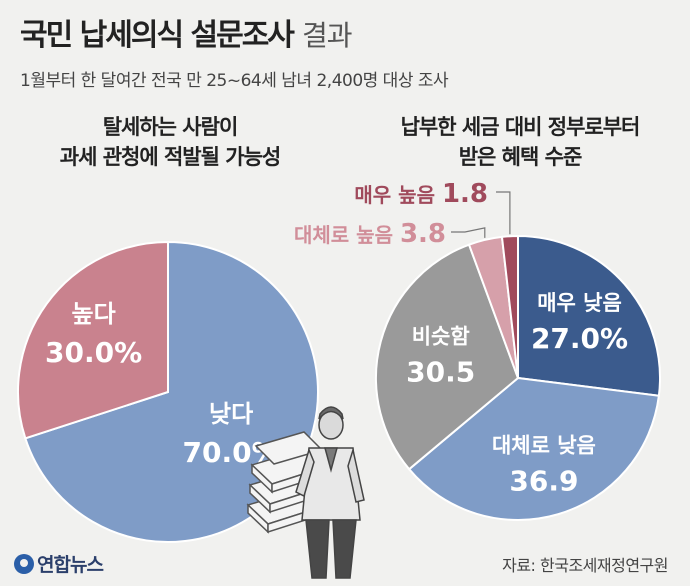  What do you see at coordinates (441, 336) in the screenshot?
I see `right-slice-2-label: 비슷함` at bounding box center [441, 336].